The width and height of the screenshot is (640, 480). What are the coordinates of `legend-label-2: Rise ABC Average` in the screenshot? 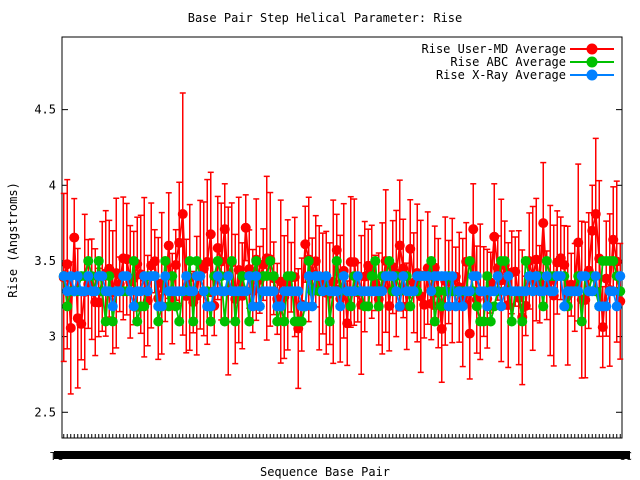 It's located at (508, 62).